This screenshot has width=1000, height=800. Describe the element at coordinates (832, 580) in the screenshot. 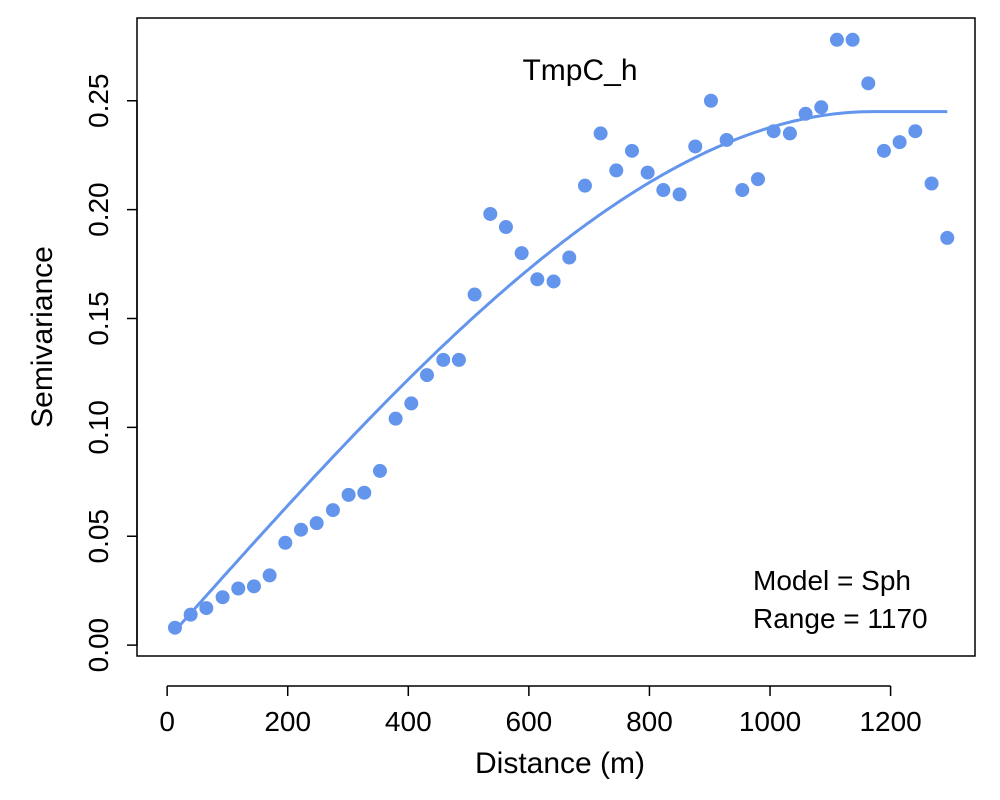

I see `model-annotation: Model = Sph` at that location.